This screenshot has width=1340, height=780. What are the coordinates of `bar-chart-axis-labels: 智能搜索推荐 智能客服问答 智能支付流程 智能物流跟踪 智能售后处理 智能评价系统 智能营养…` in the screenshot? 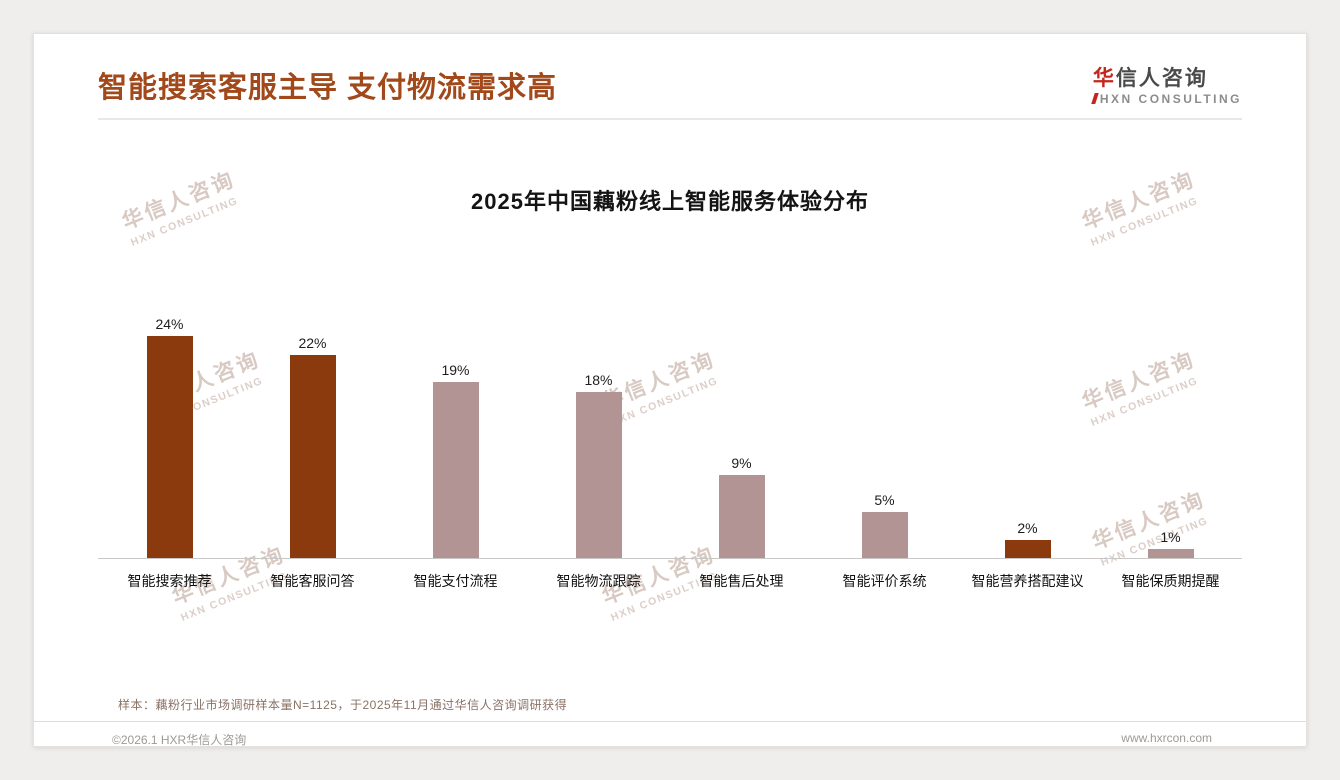 It's located at (670, 581).